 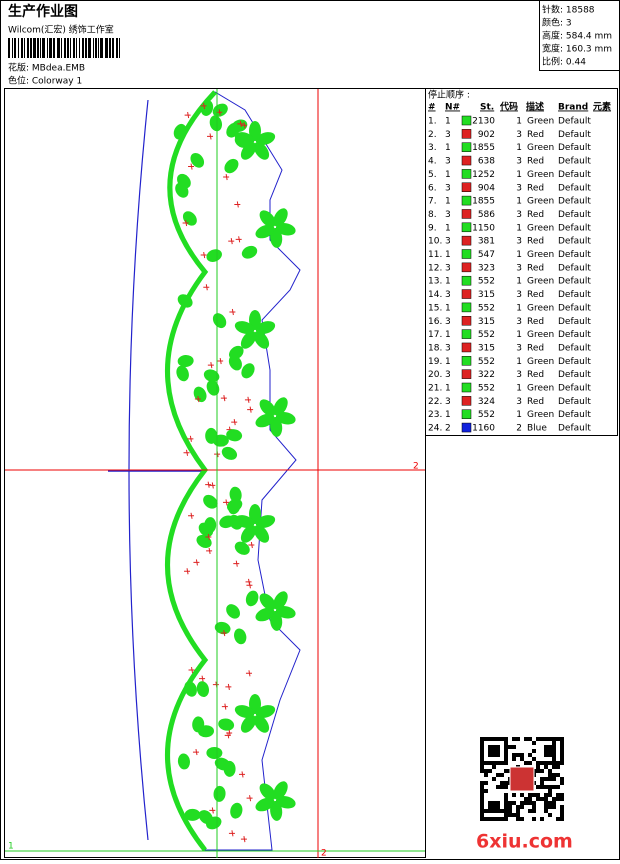 What do you see at coordinates (483, 148) in the screenshot?
I see `stitches: 1855` at bounding box center [483, 148].